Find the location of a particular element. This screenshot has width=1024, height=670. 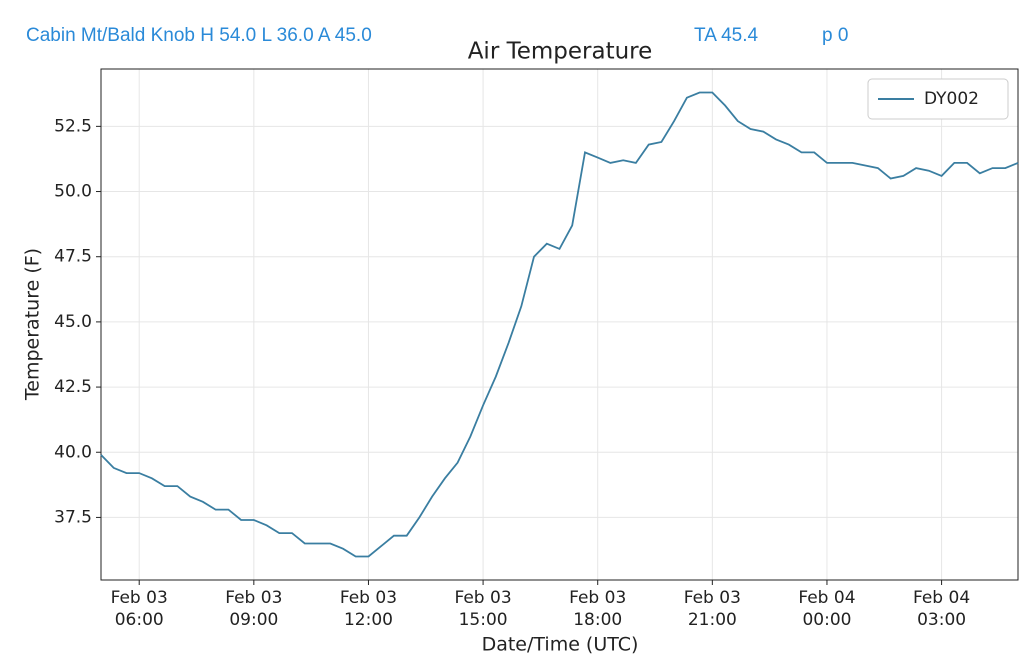

y-tick-label: 40.0 is located at coordinates (73, 452).